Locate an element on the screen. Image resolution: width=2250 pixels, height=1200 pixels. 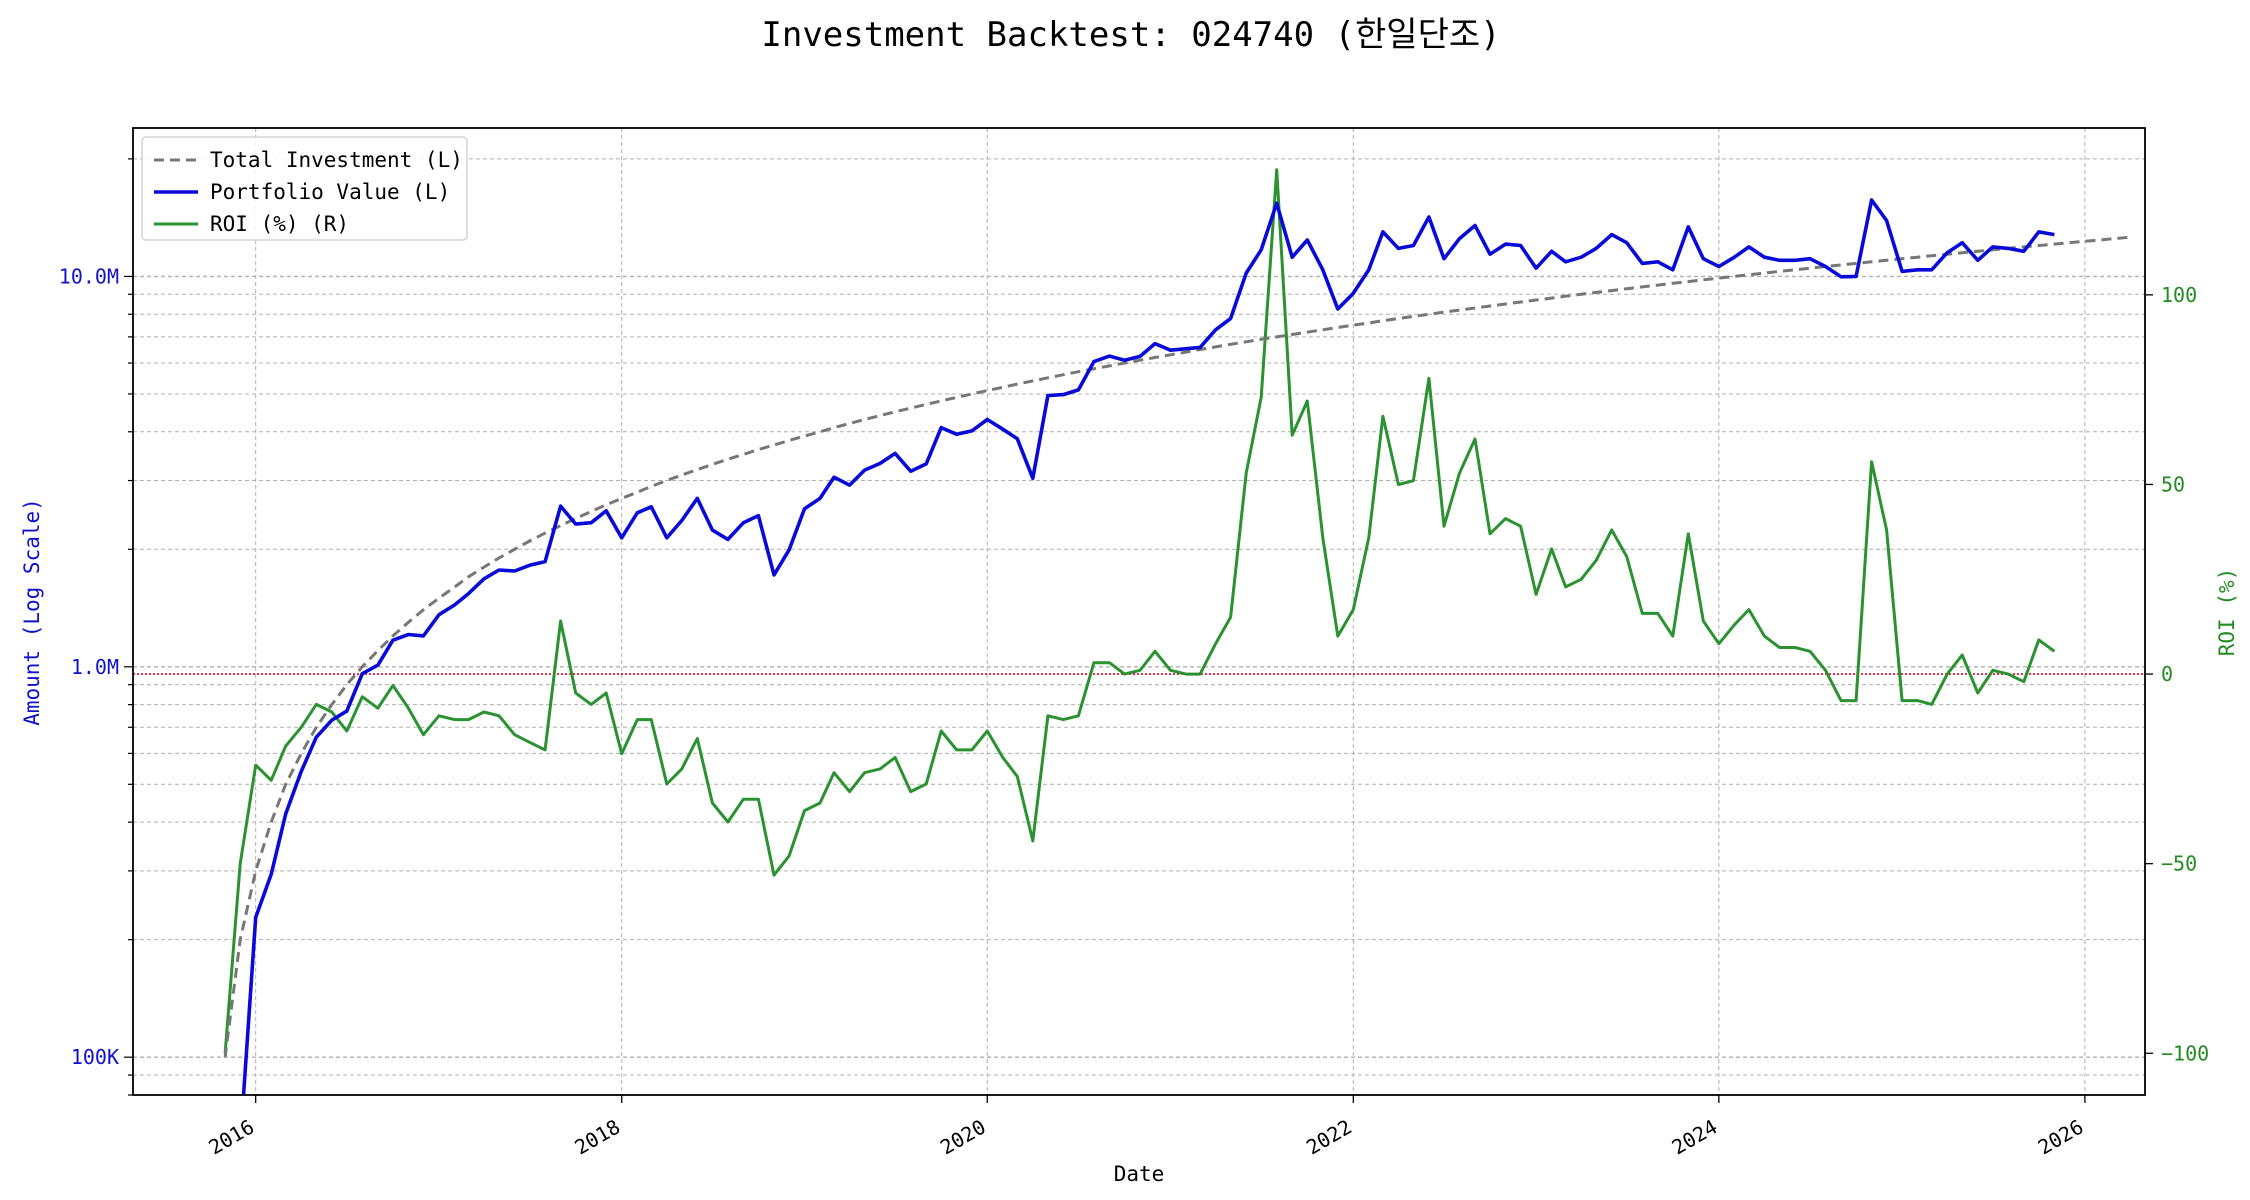
right-tick-label: 100 is located at coordinates (2179, 295).